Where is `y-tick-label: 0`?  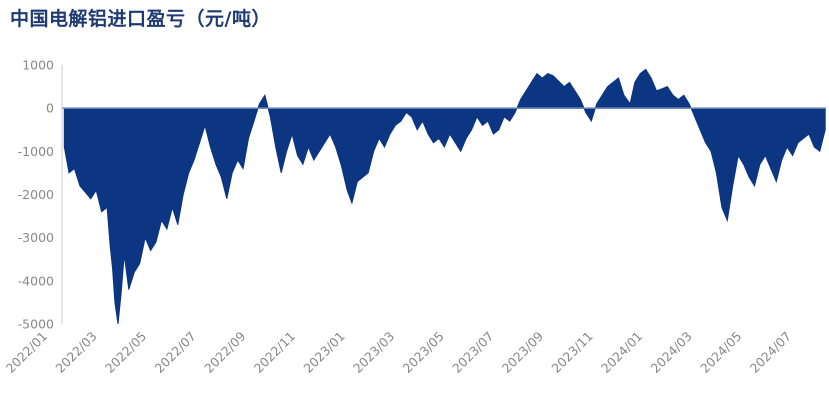 y-tick-label: 0 is located at coordinates (50, 108).